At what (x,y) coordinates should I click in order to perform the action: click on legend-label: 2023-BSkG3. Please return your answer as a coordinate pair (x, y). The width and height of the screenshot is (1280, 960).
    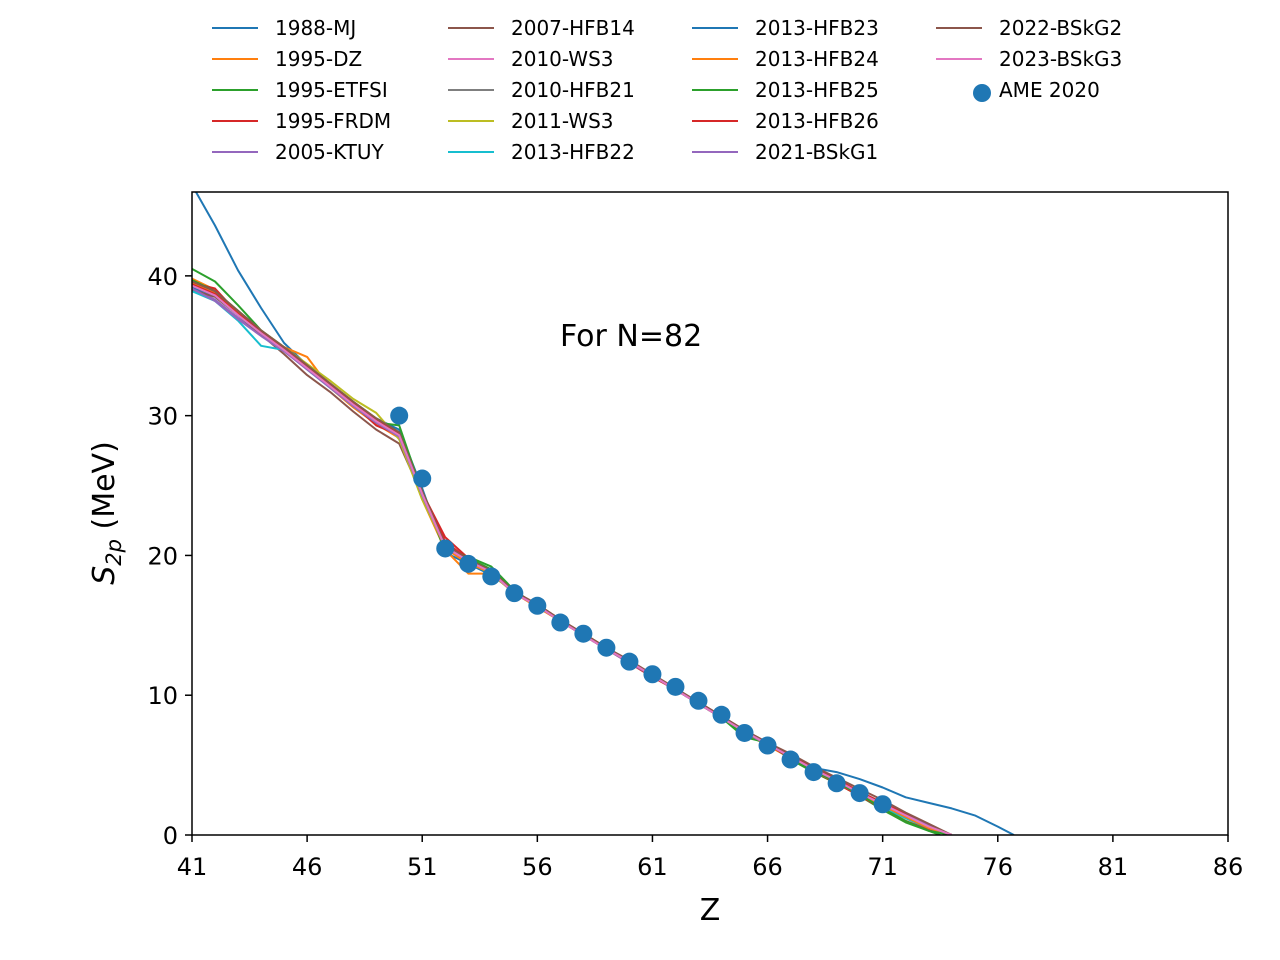
    Looking at the image, I should click on (1060, 59).